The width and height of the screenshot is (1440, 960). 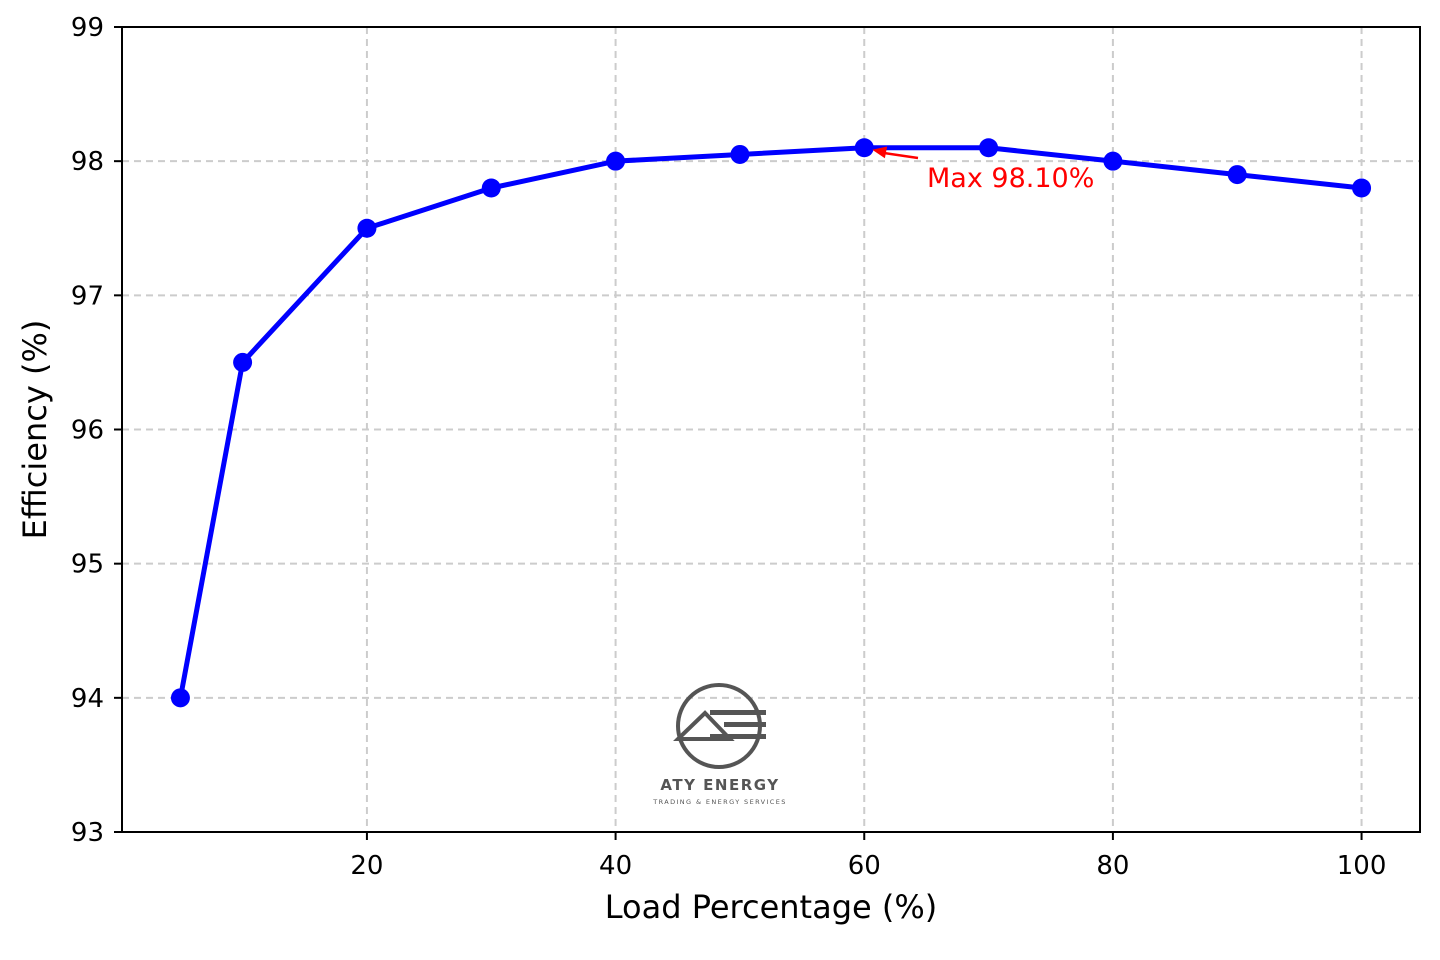 What do you see at coordinates (87, 296) in the screenshot?
I see `y-tick-label-97: 97` at bounding box center [87, 296].